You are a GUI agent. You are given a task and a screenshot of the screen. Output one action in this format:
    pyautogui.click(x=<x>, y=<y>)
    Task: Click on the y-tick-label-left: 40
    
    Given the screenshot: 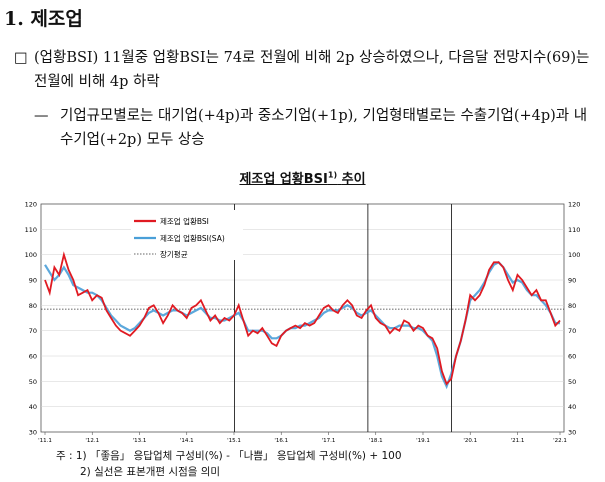 What is the action you would take?
    pyautogui.click(x=33, y=407)
    